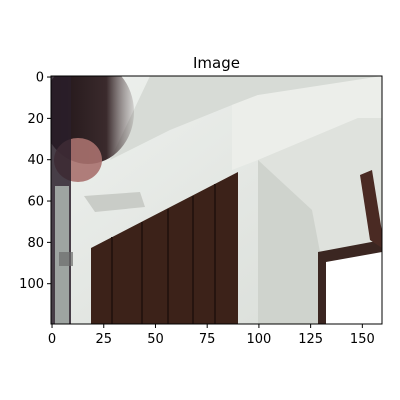 The width and height of the screenshot is (400, 400). Describe the element at coordinates (31, 284) in the screenshot. I see `y-tick-label: 100` at that location.